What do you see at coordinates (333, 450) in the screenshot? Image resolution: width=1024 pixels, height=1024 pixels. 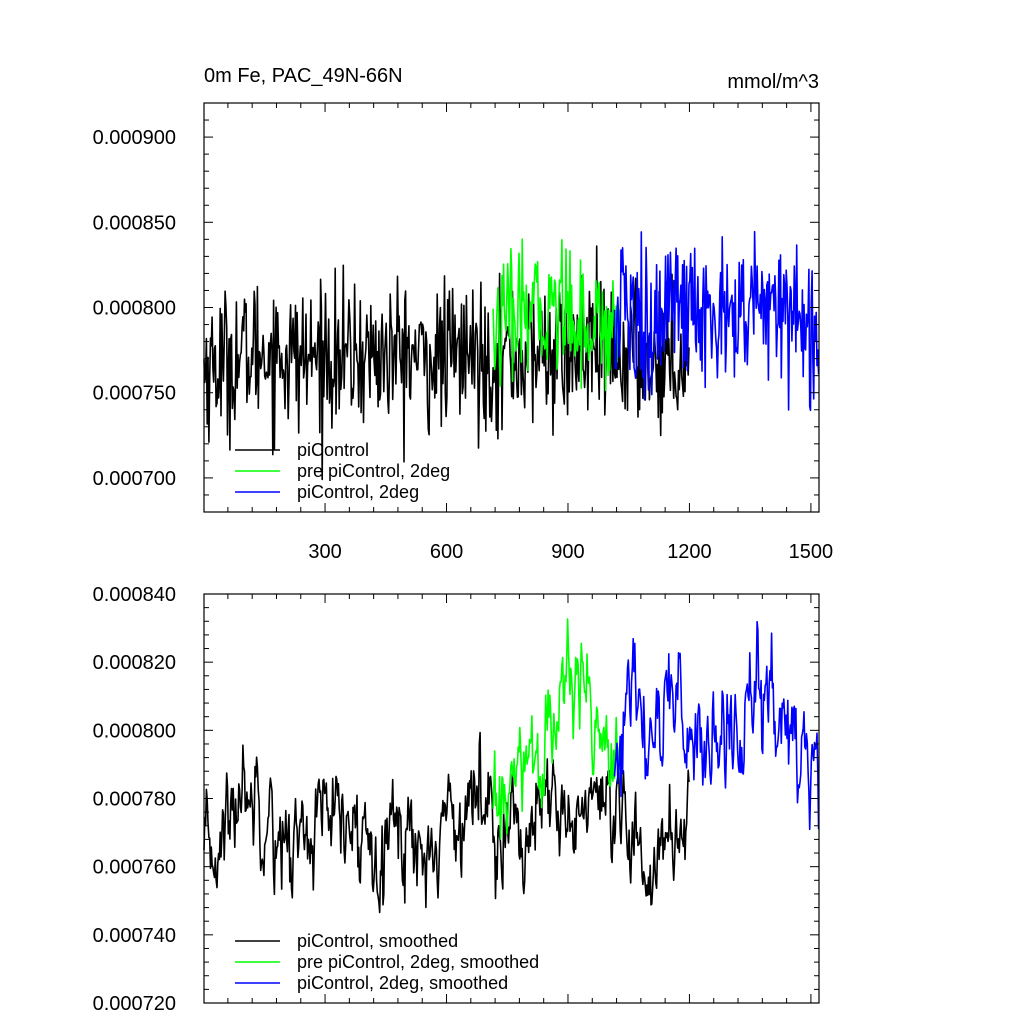 I see `legend-label: piControl` at bounding box center [333, 450].